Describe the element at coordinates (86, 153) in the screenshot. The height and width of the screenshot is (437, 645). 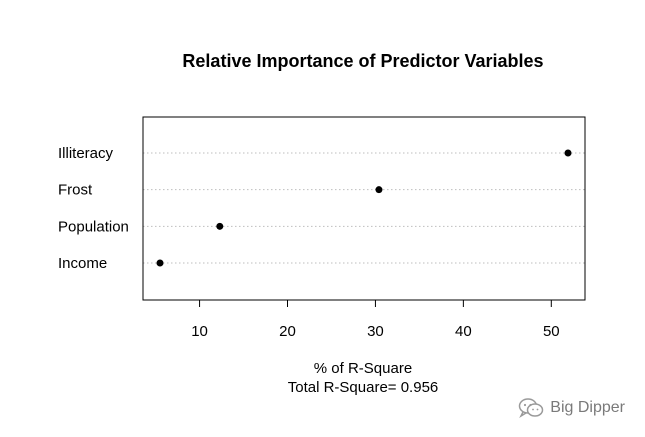
I see `category-label: Illiteracy` at that location.